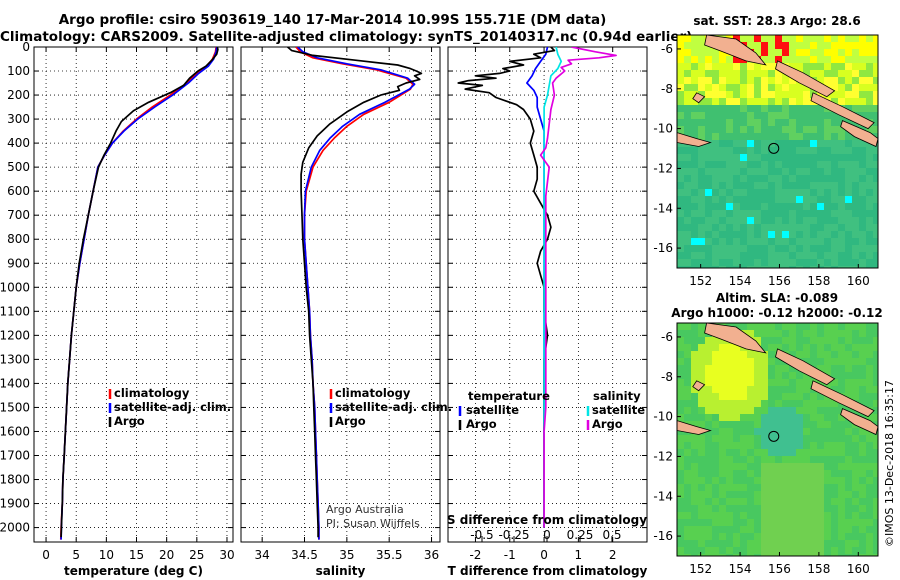 This screenshot has width=900, height=580. I want to click on depth-tick-label: 400, so click(18, 143).